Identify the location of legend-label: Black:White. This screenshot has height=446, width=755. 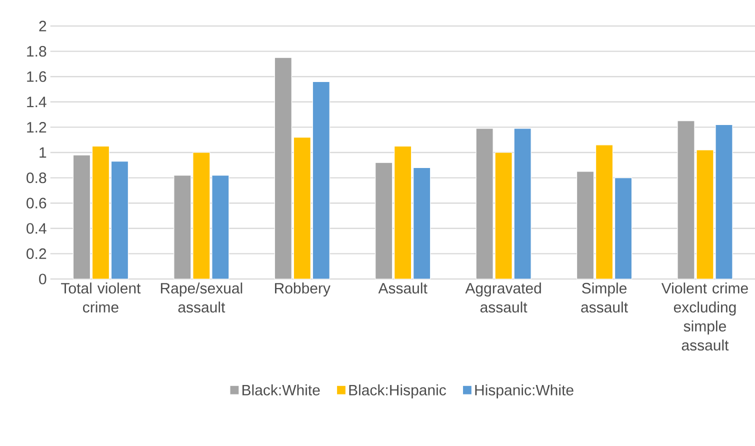
(281, 390).